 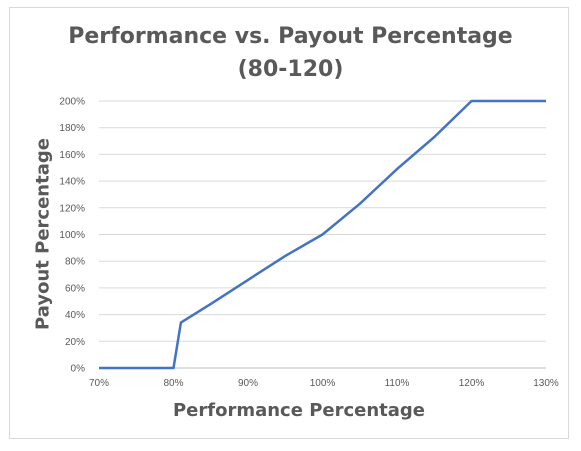 I want to click on x-tick-label: 90%, so click(x=248, y=383).